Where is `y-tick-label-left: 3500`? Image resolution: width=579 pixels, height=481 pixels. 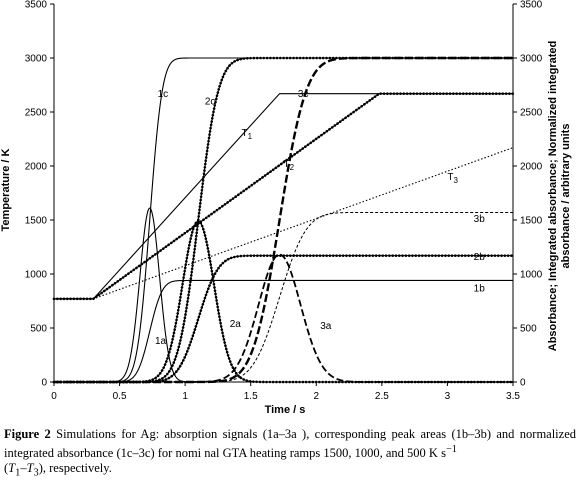
y-tick-label-left: 3500 is located at coordinates (36, 5).